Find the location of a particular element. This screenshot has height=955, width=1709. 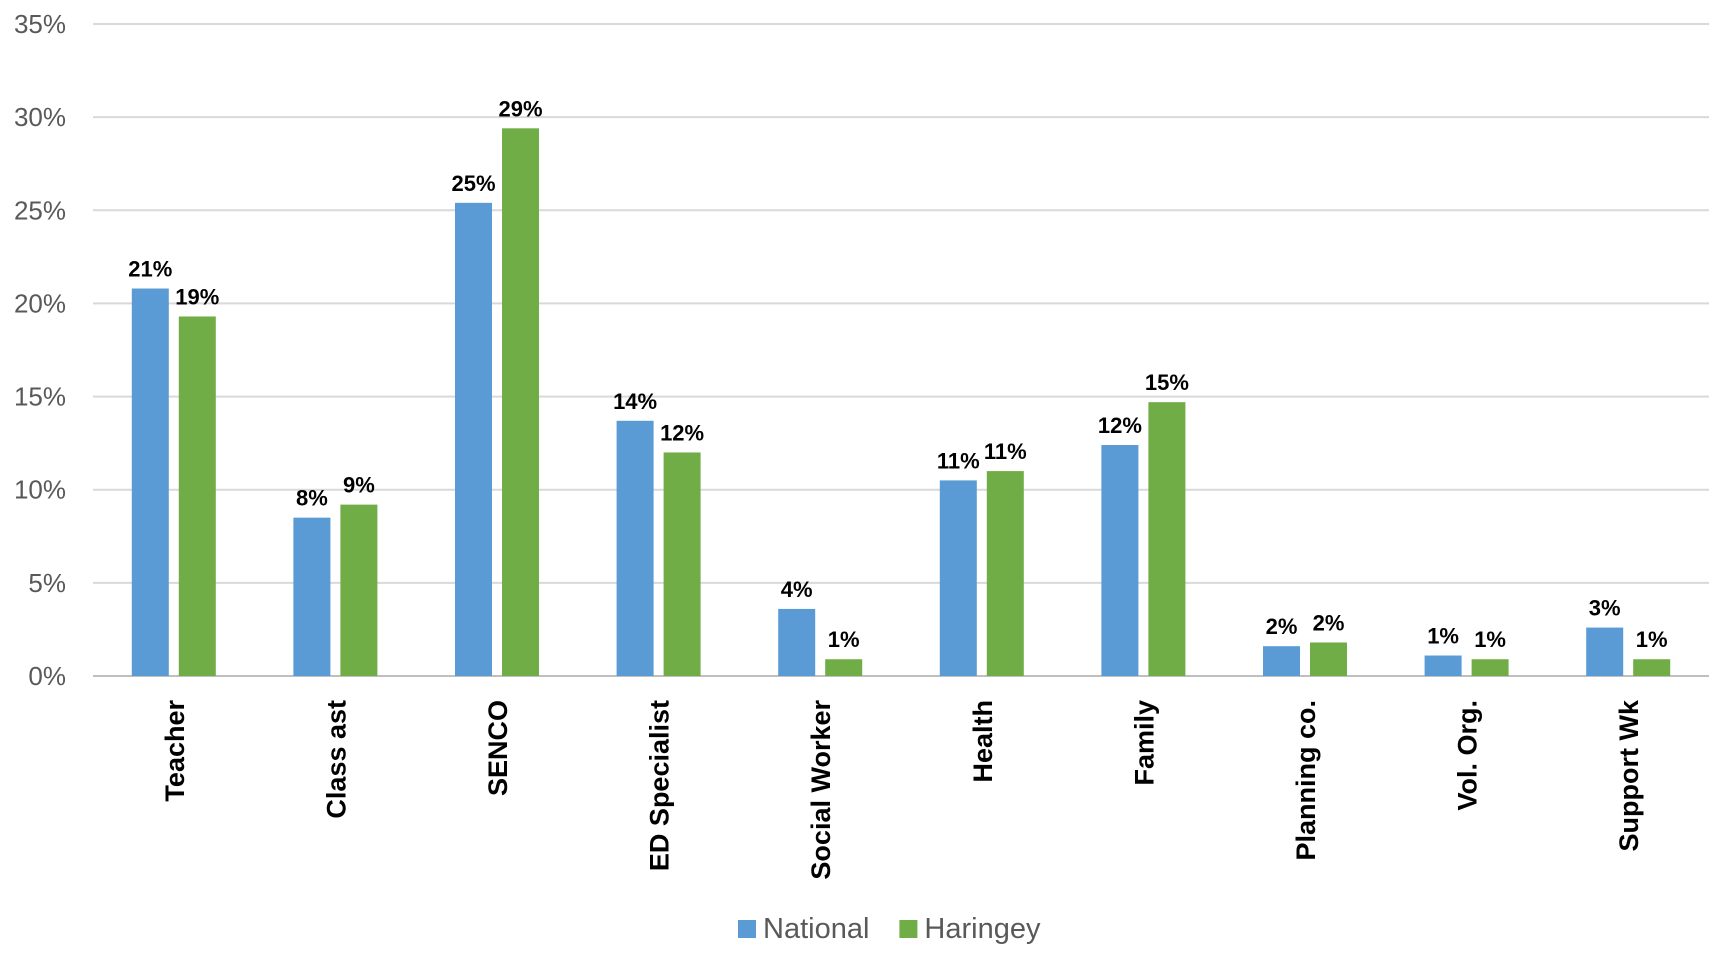

x-tick-label: ED Specialist is located at coordinates (660, 785).